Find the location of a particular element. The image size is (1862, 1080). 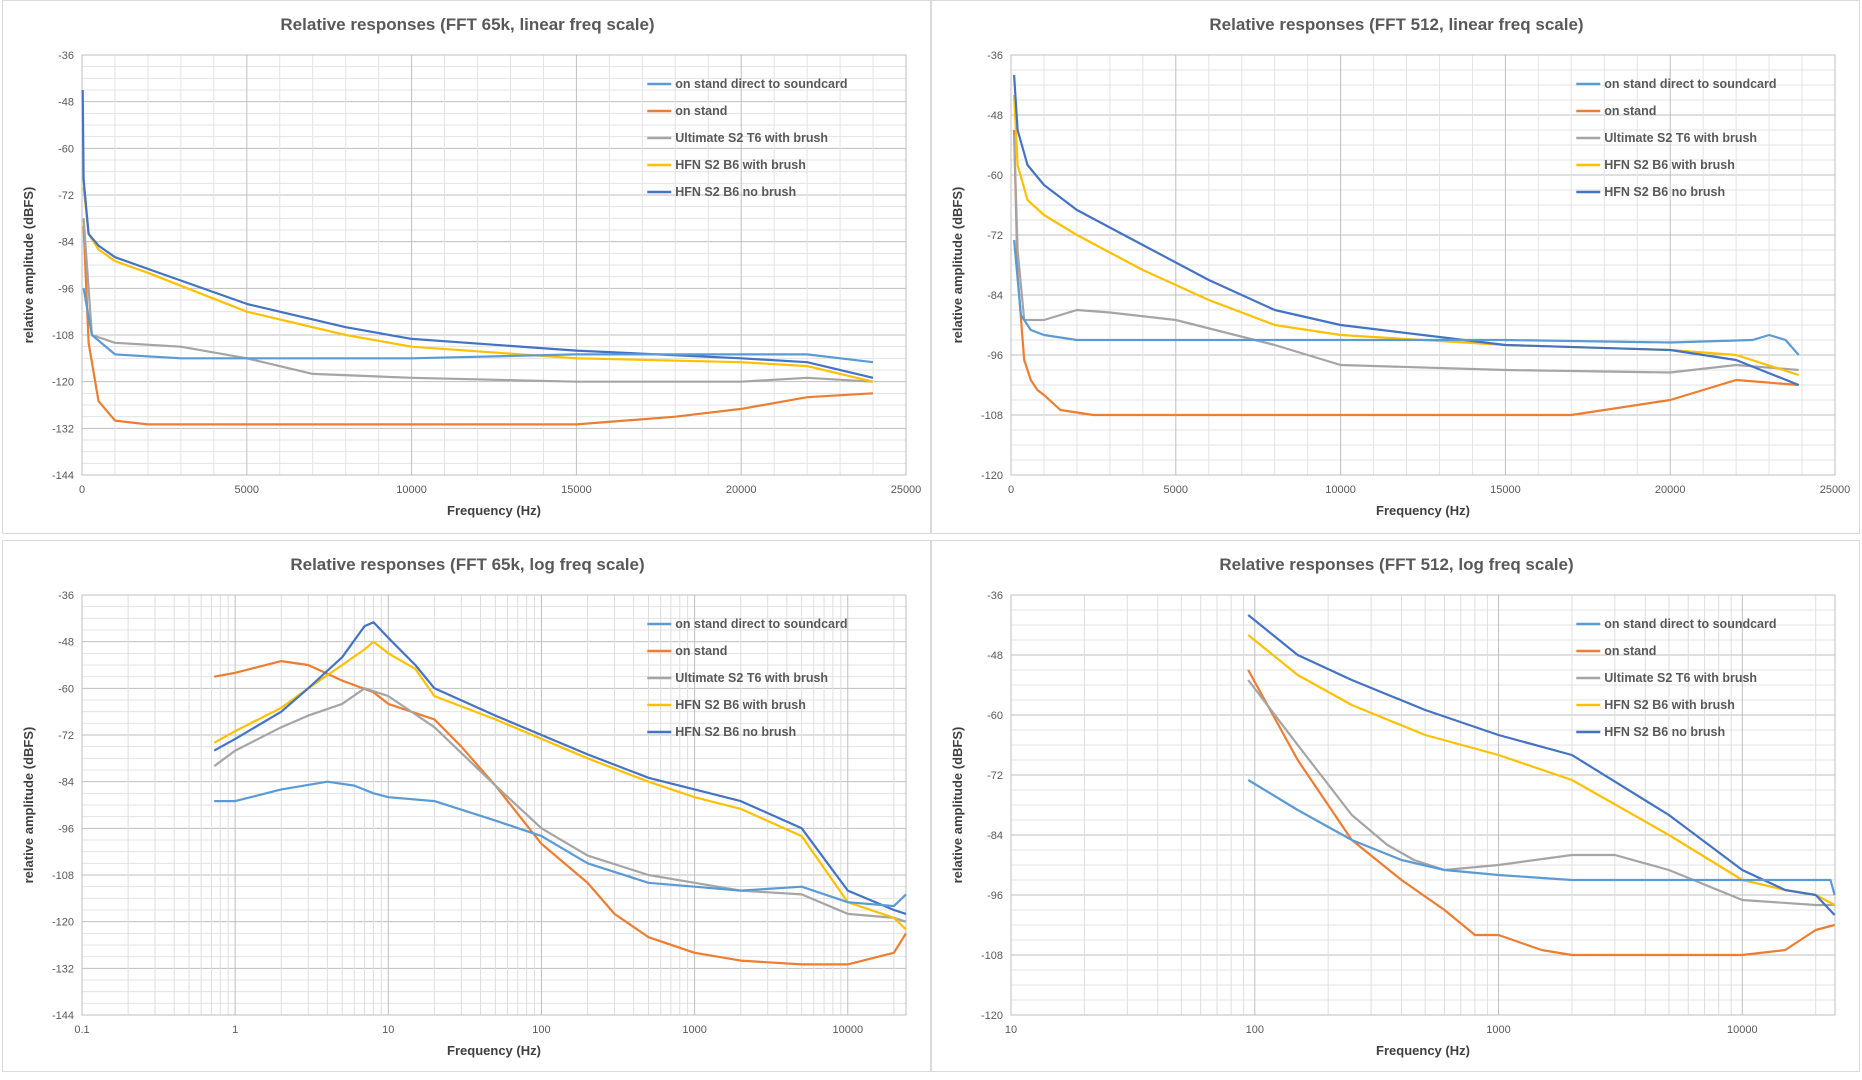

series-line-hfn-brush is located at coordinates (478, 285).